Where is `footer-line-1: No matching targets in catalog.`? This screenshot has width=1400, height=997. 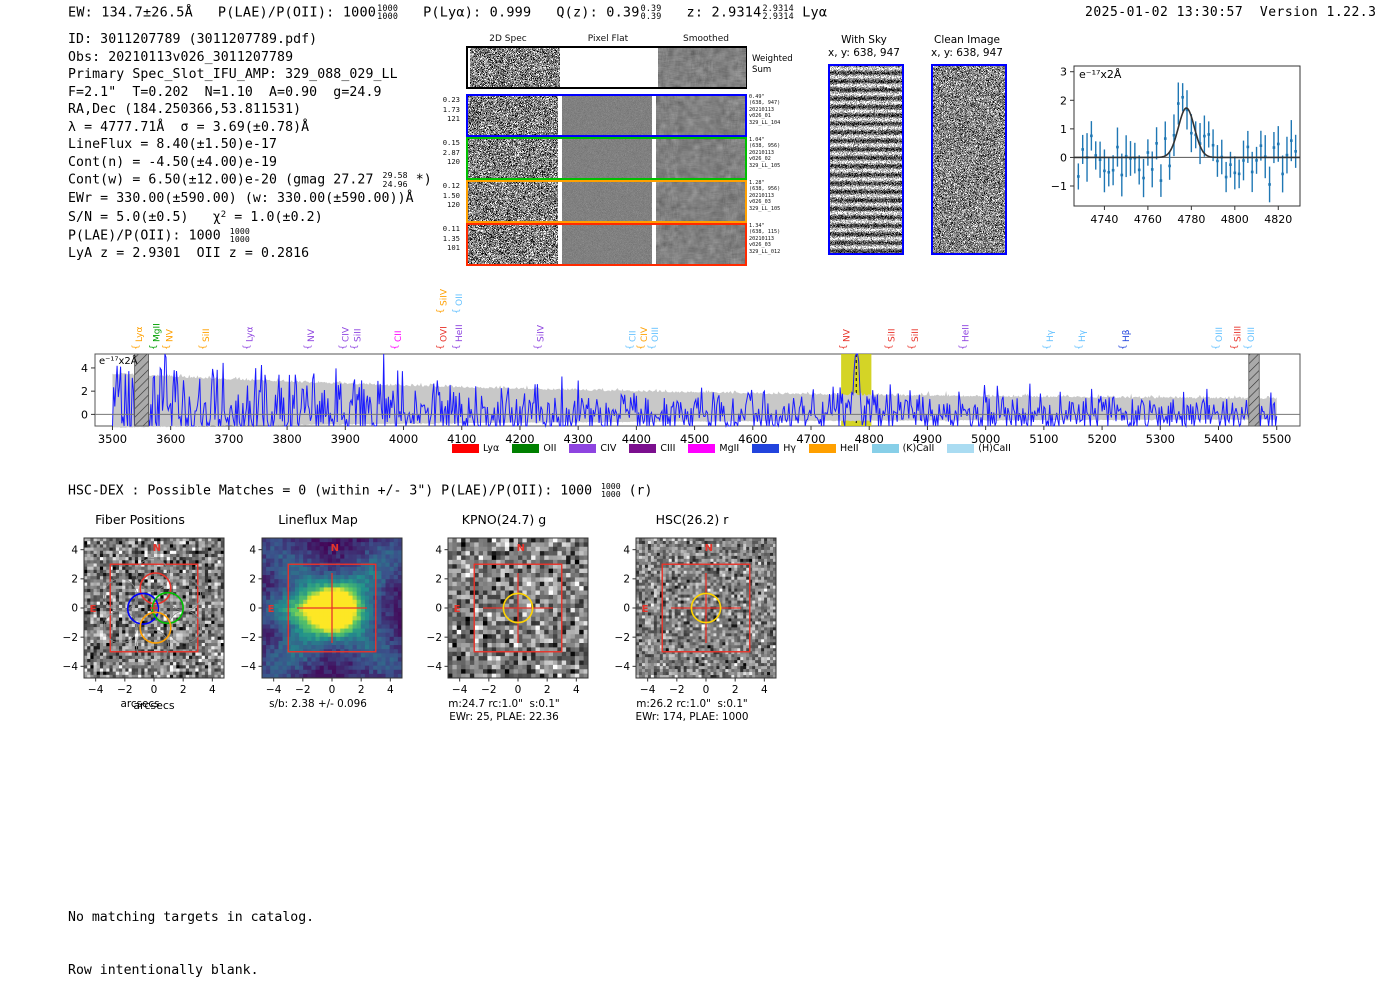
footer-line-1: No matching targets in catalog. is located at coordinates (191, 918).